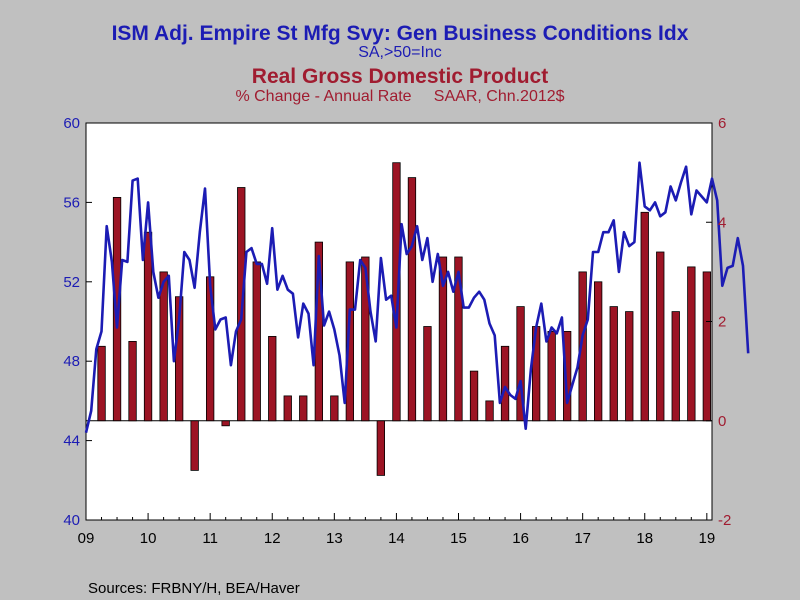 The height and width of the screenshot is (600, 800). Describe the element at coordinates (396, 538) in the screenshot. I see `x-tick-label: 14` at that location.